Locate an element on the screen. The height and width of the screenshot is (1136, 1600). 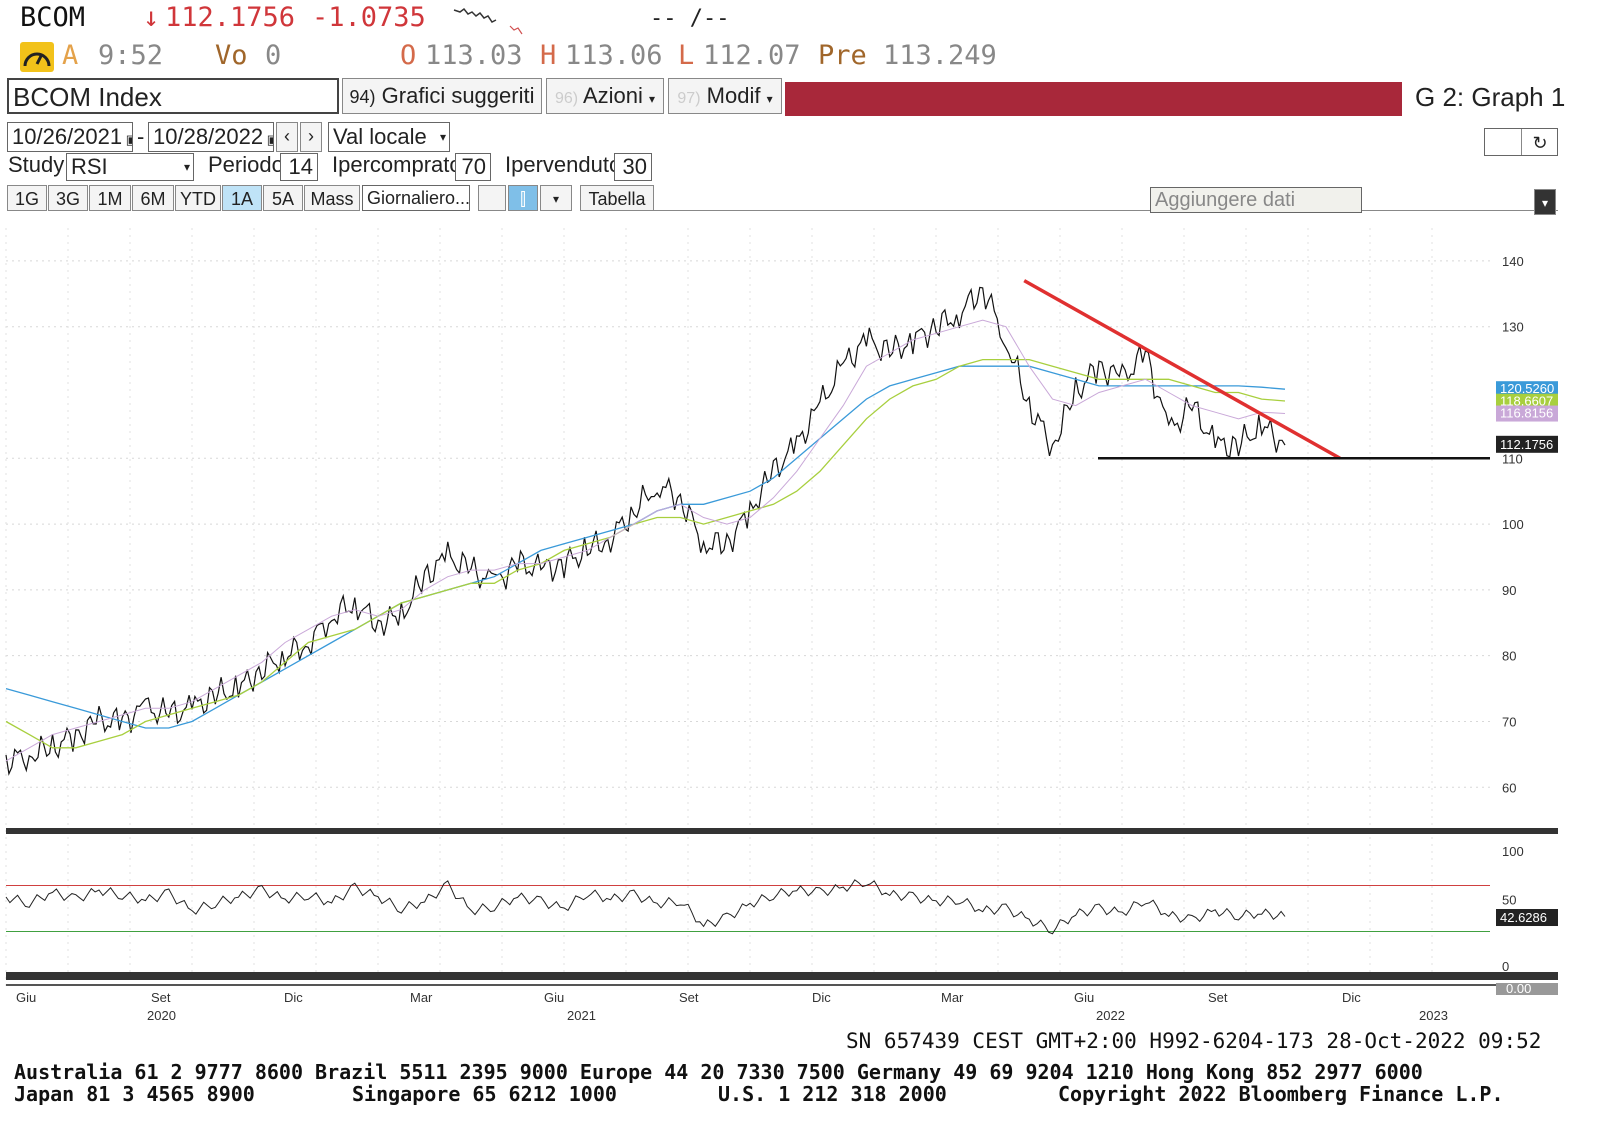
candle-icon: ⫿ is located at coordinates (523, 198).